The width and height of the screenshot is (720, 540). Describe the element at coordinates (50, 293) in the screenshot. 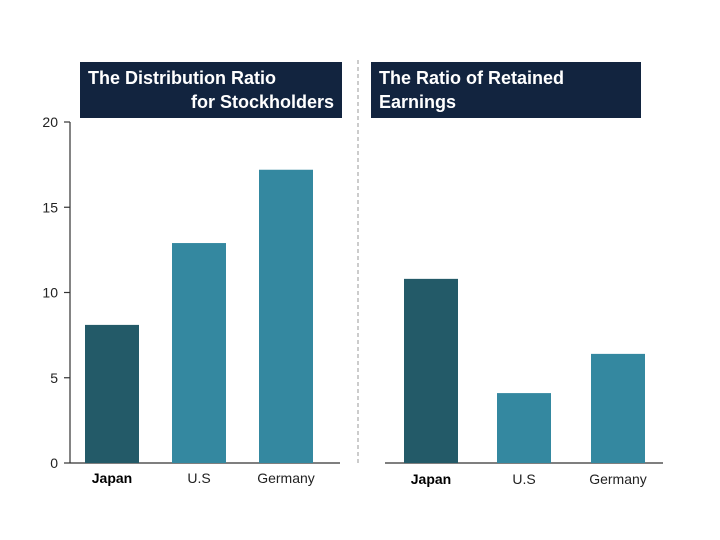

I see `y-tick-label: 10` at that location.